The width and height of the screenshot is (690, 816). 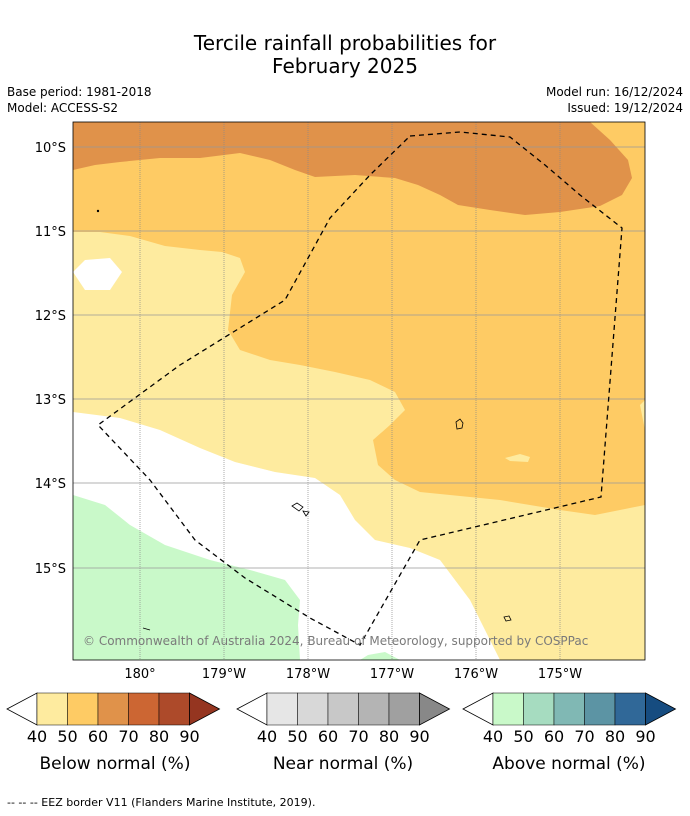 I want to click on colorbar-near-tick-40: 40, so click(x=267, y=736).